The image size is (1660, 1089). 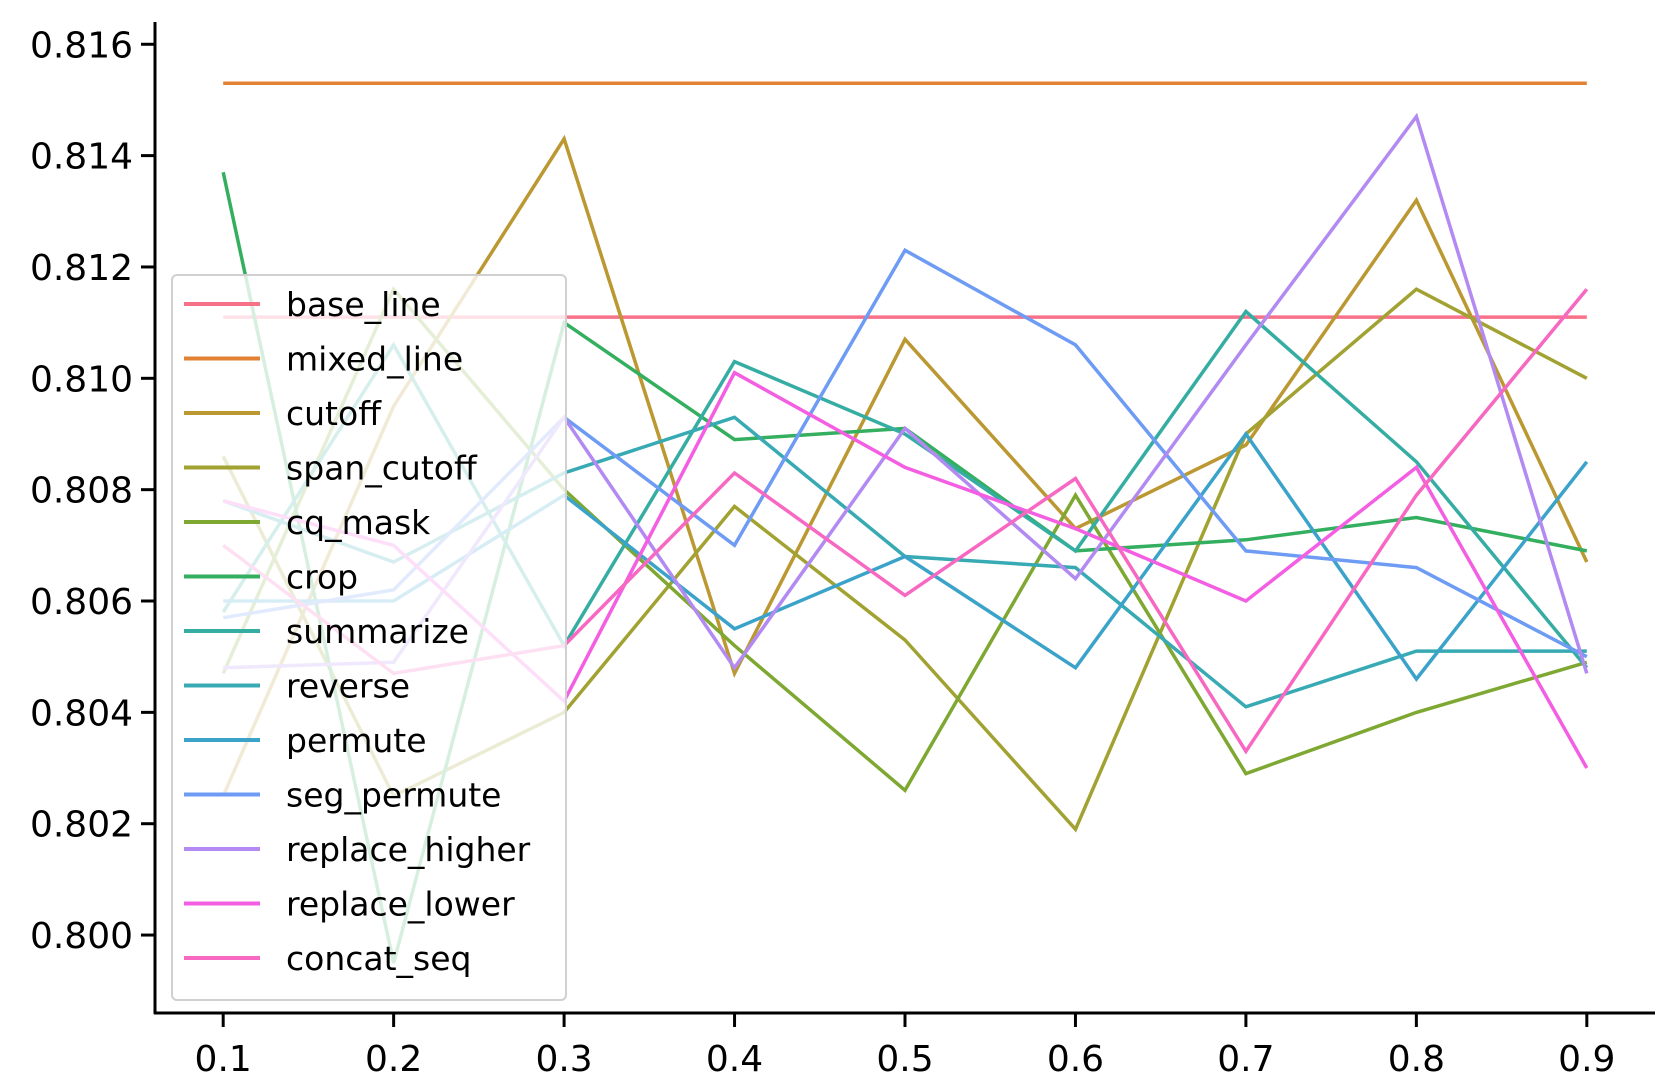 I want to click on y-tick-label: 0.802, so click(x=81, y=825).